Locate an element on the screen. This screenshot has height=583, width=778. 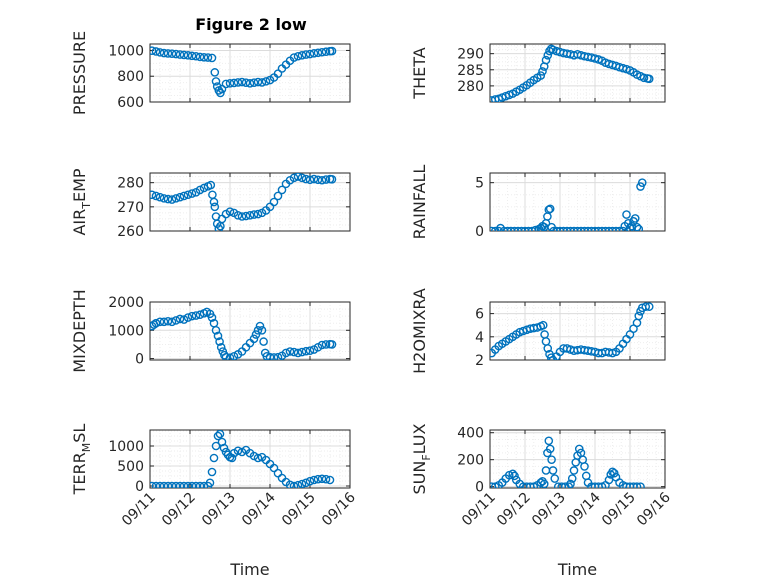
subplot-rainfall: 0 5 RAINFALL is located at coordinates (538, 202).